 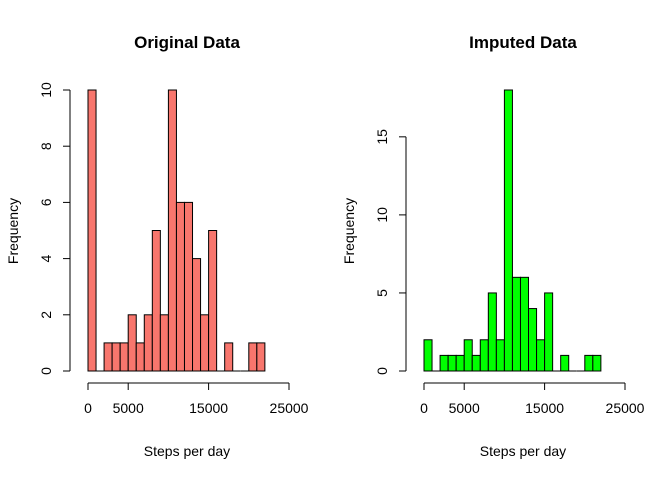 I want to click on y-tick-label: 15, so click(x=382, y=137).